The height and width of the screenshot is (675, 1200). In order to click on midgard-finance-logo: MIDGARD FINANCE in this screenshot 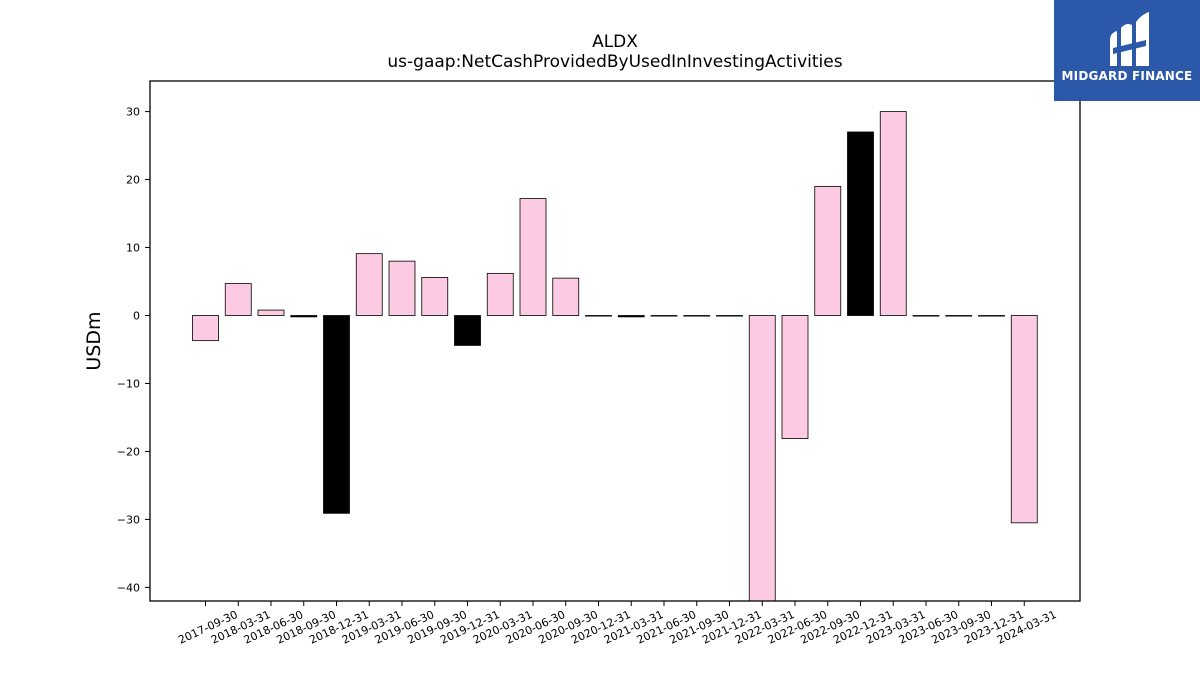, I will do `click(1127, 50)`.